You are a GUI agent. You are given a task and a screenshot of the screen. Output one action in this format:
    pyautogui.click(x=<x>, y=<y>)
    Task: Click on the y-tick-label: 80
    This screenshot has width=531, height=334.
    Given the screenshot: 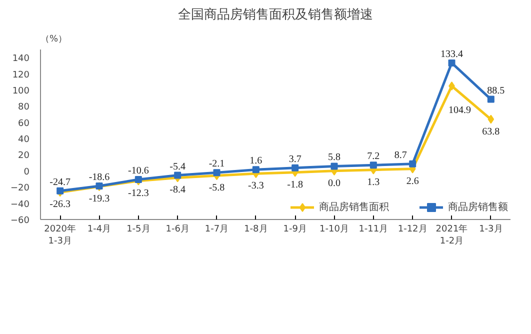 What is the action you would take?
    pyautogui.click(x=24, y=107)
    